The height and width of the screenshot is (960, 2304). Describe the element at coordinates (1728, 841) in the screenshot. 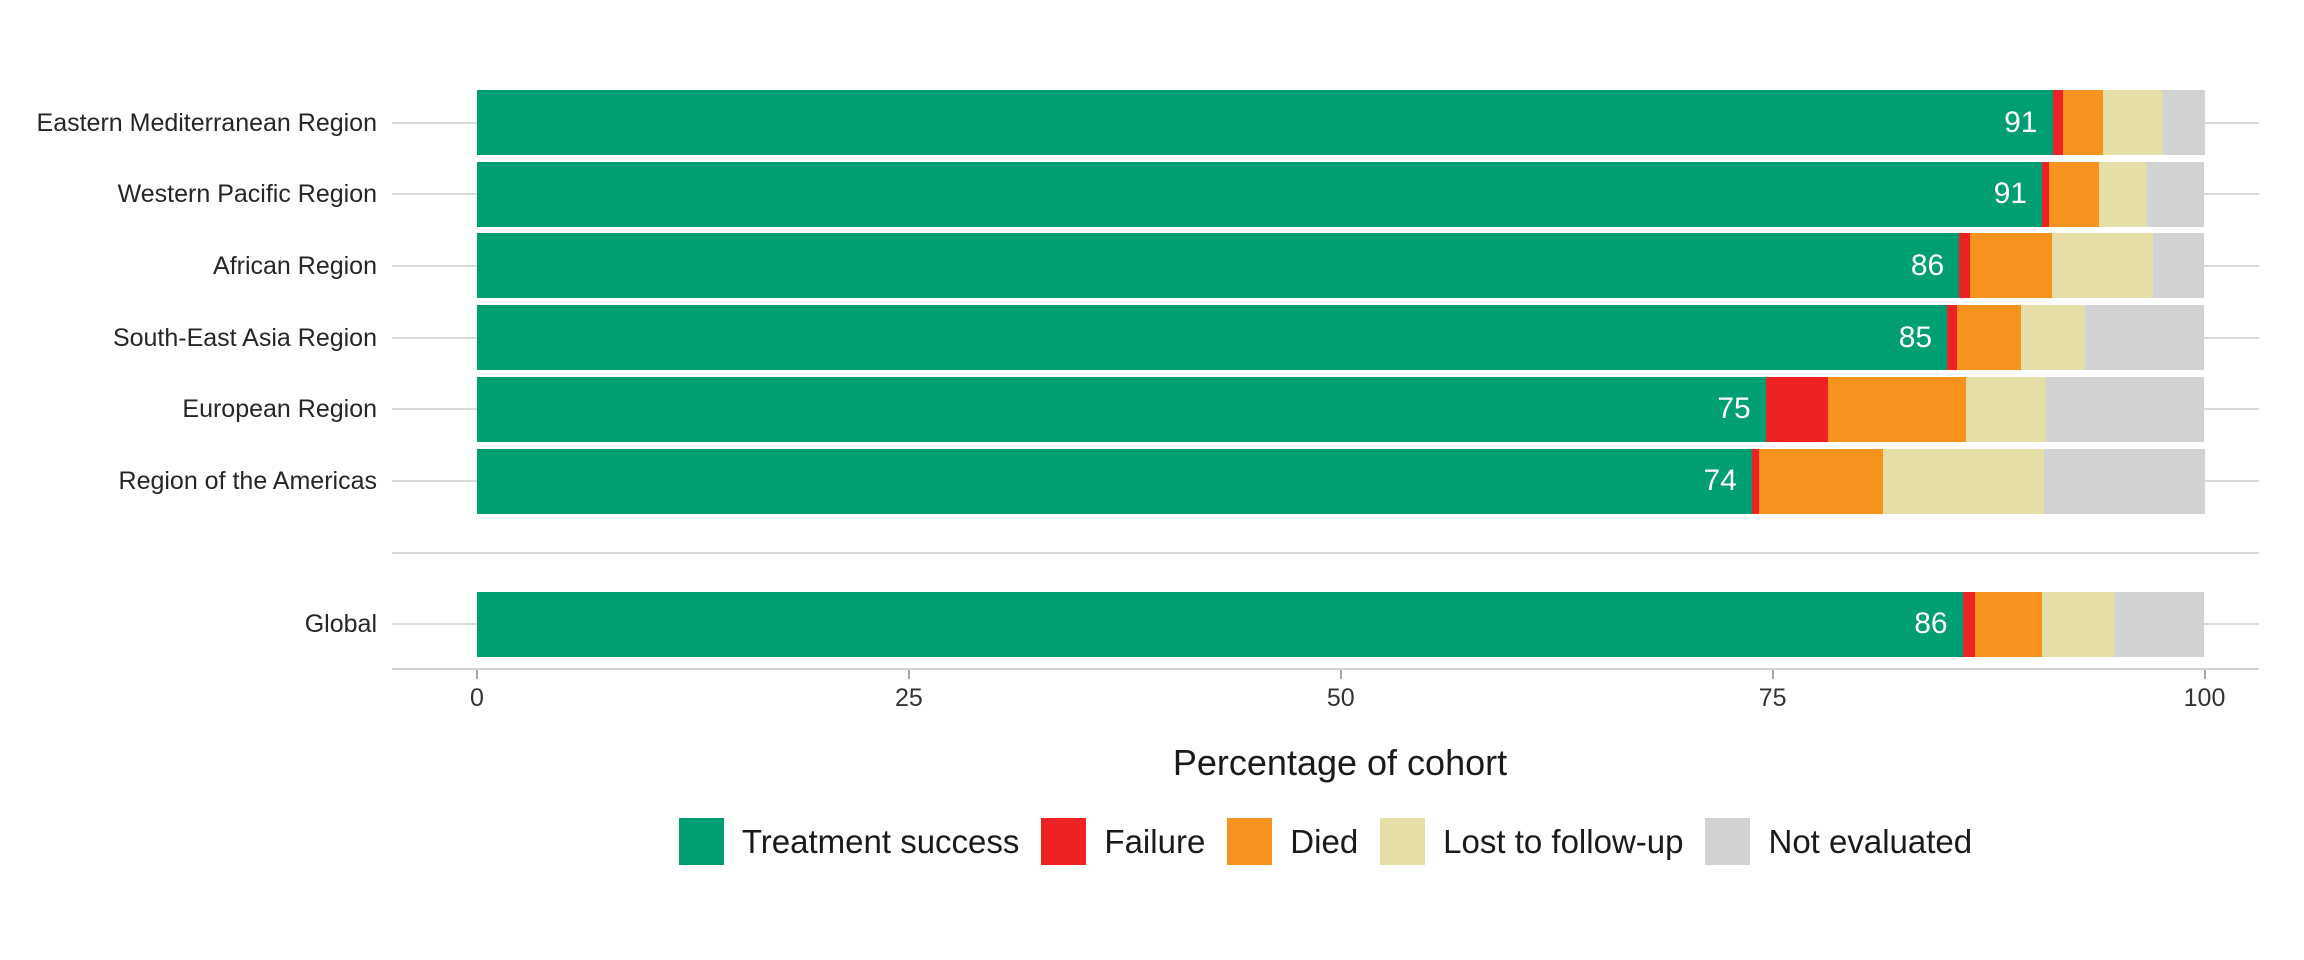

I see `legend-swatch-not-evaluated` at that location.